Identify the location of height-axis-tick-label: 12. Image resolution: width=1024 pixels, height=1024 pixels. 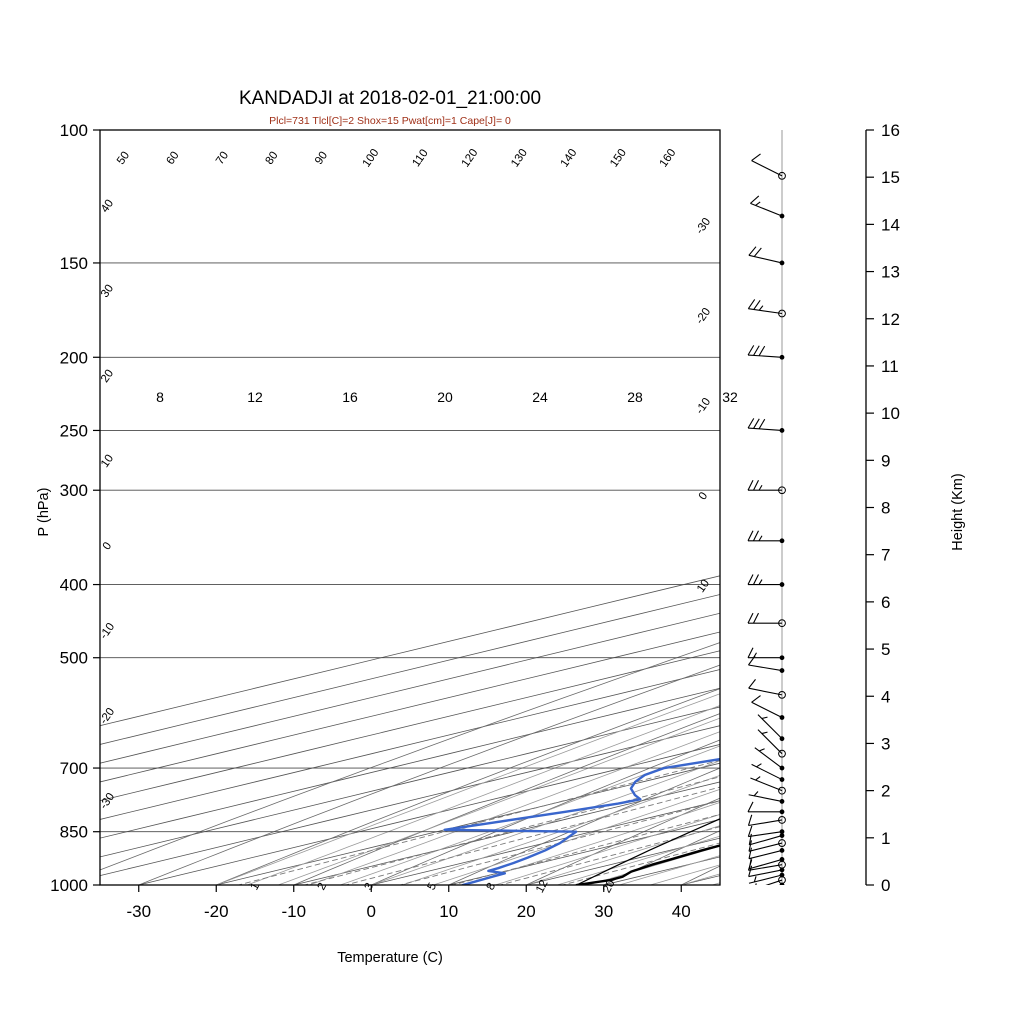
(890, 319).